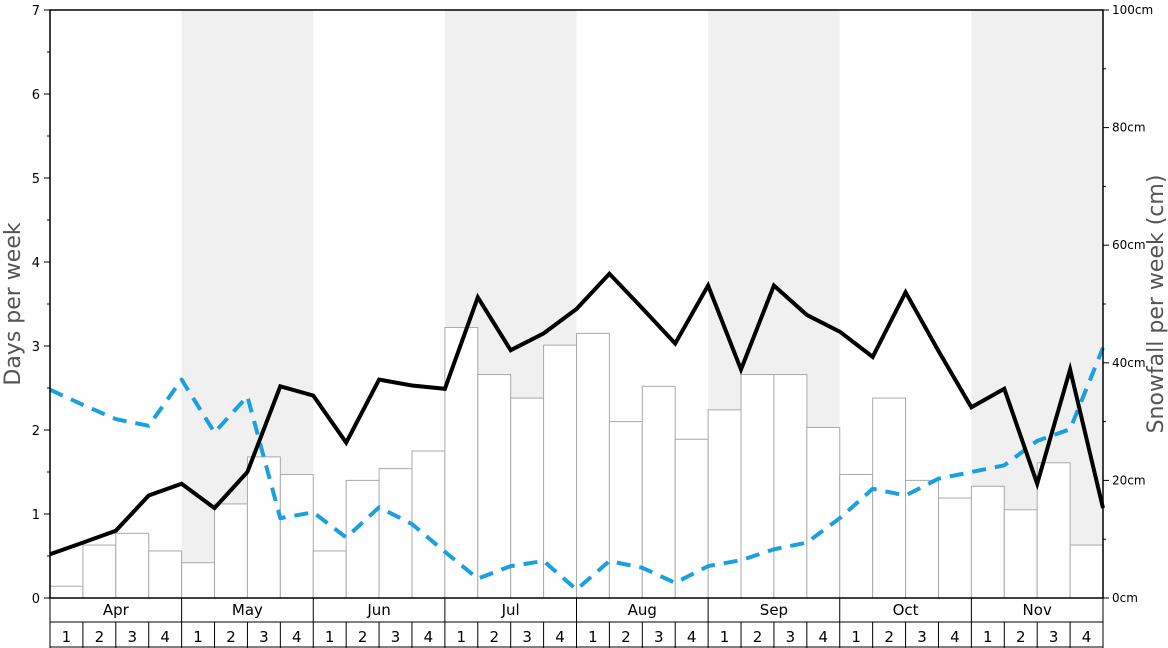 The image size is (1168, 648). Describe the element at coordinates (774, 610) in the screenshot. I see `month-label-sep: Sep` at that location.